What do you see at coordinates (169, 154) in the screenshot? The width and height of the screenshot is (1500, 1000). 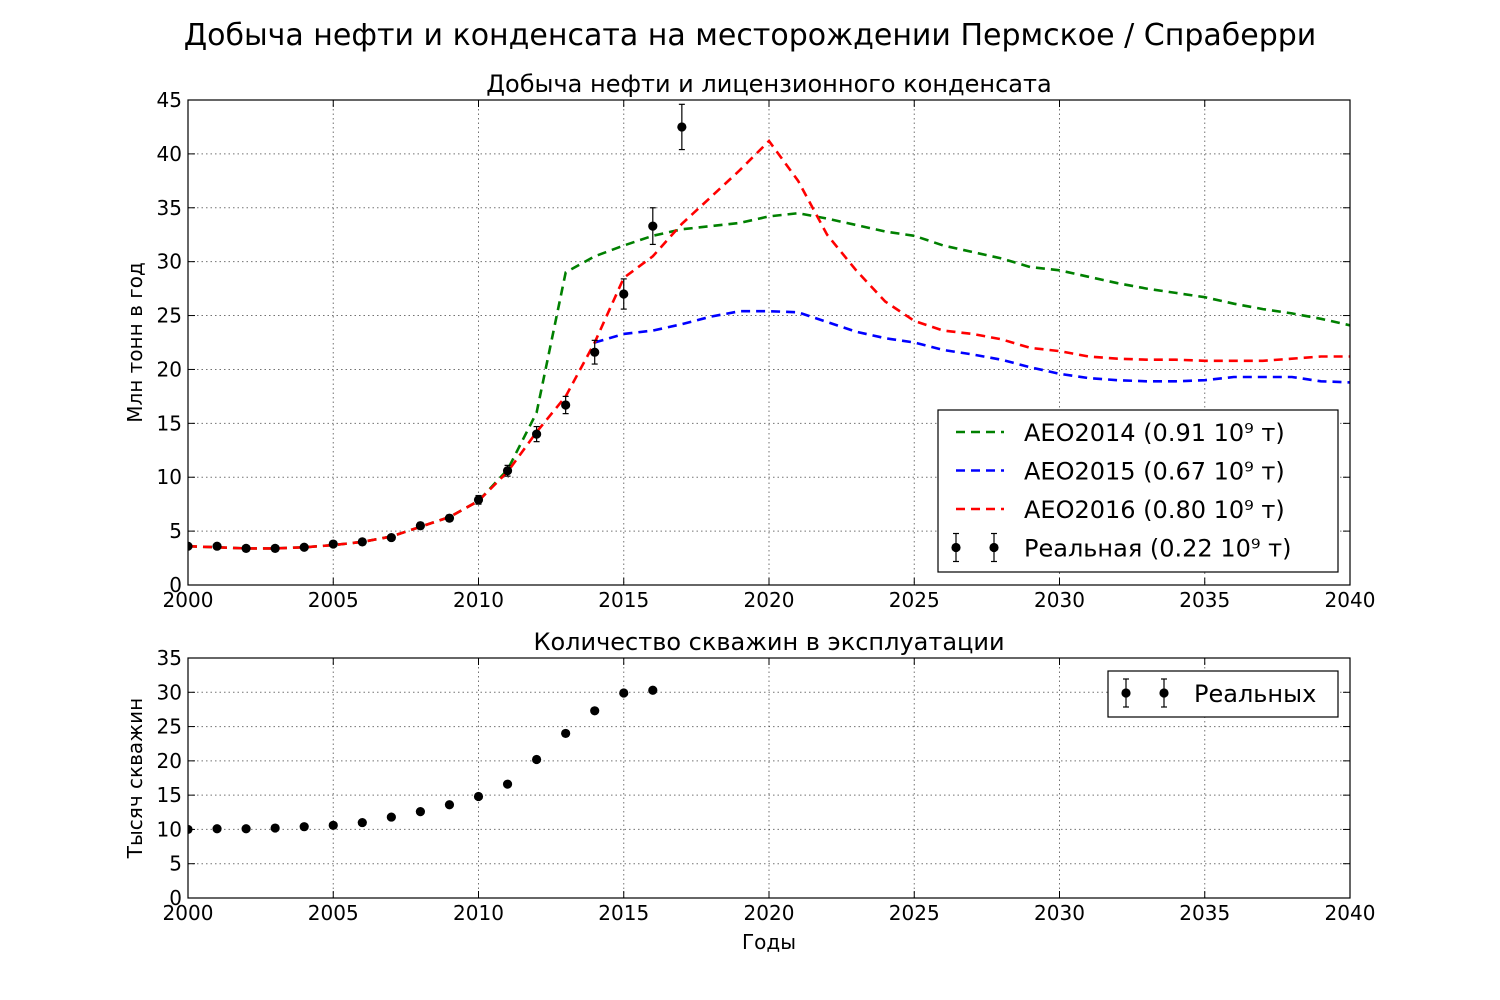 I see `y-tick-label: 40` at bounding box center [169, 154].